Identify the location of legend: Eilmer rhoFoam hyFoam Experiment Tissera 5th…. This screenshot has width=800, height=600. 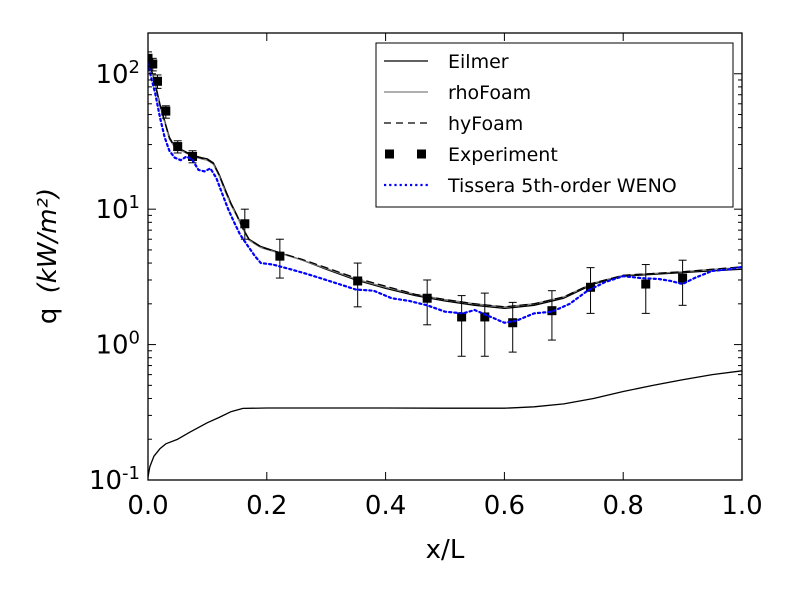
(554, 125).